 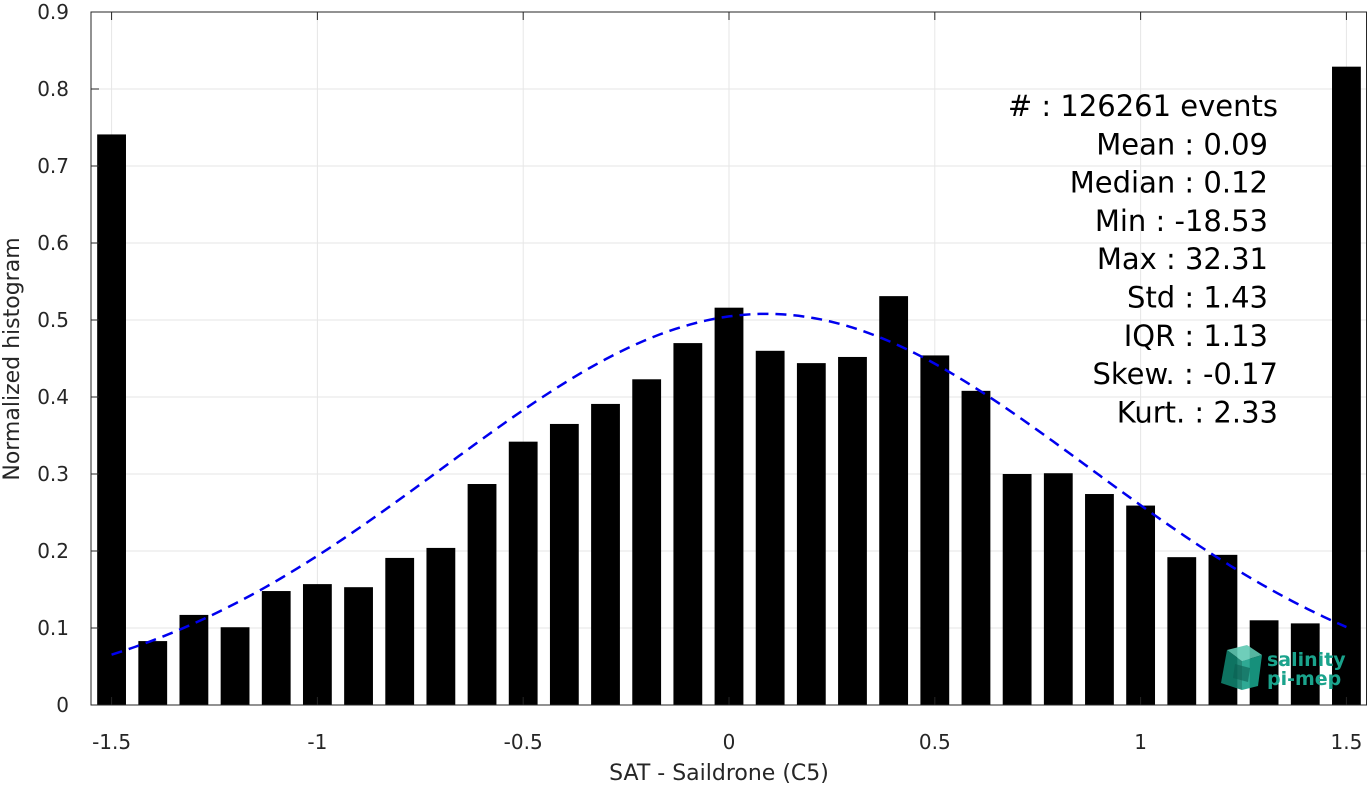 I want to click on stat-line: Max : 32.31, so click(x=1182, y=259).